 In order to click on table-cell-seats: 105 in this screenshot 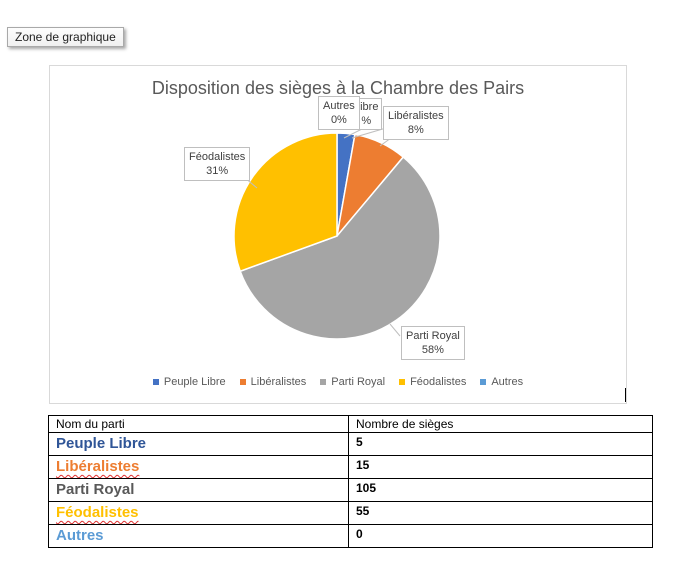, I will do `click(500, 490)`.